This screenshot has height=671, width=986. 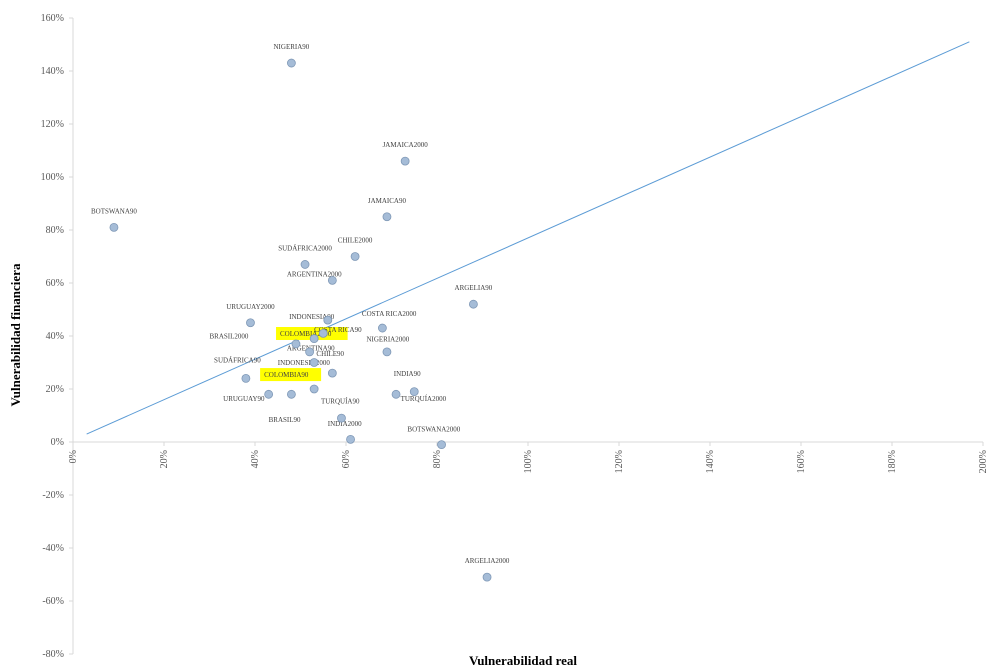 What do you see at coordinates (55, 336) in the screenshot?
I see `y-tick-label: 40%` at bounding box center [55, 336].